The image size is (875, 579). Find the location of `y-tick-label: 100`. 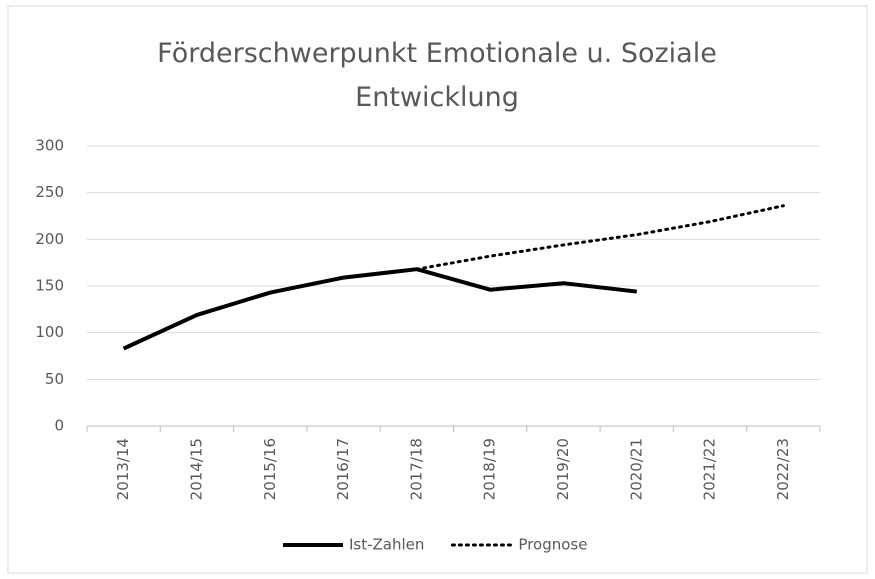

y-tick-label: 100 is located at coordinates (49, 332).